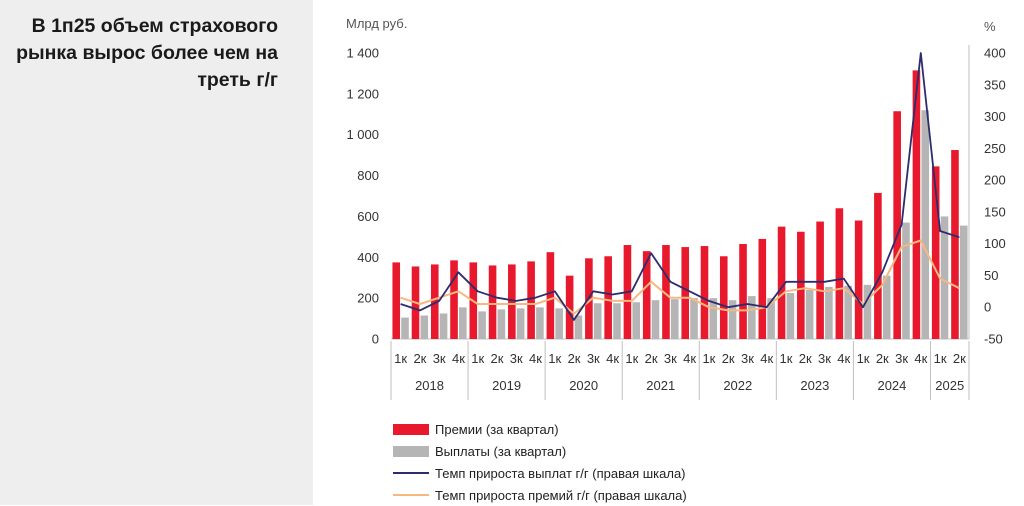 The height and width of the screenshot is (506, 1024). What do you see at coordinates (376, 23) in the screenshot?
I see `left-axis-unit: Млрд руб.` at bounding box center [376, 23].